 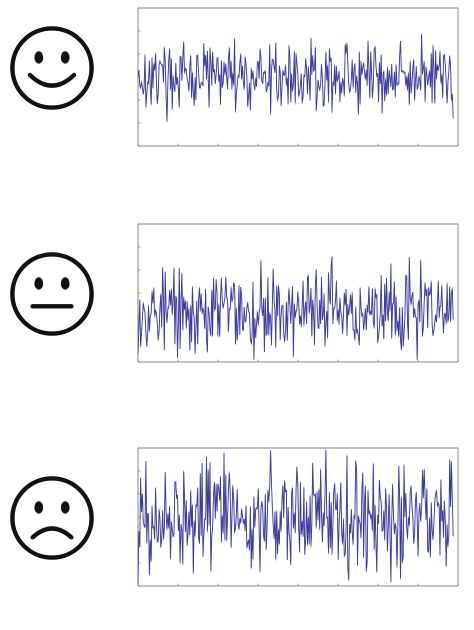 I want to click on sad-face-icon, so click(x=52, y=518).